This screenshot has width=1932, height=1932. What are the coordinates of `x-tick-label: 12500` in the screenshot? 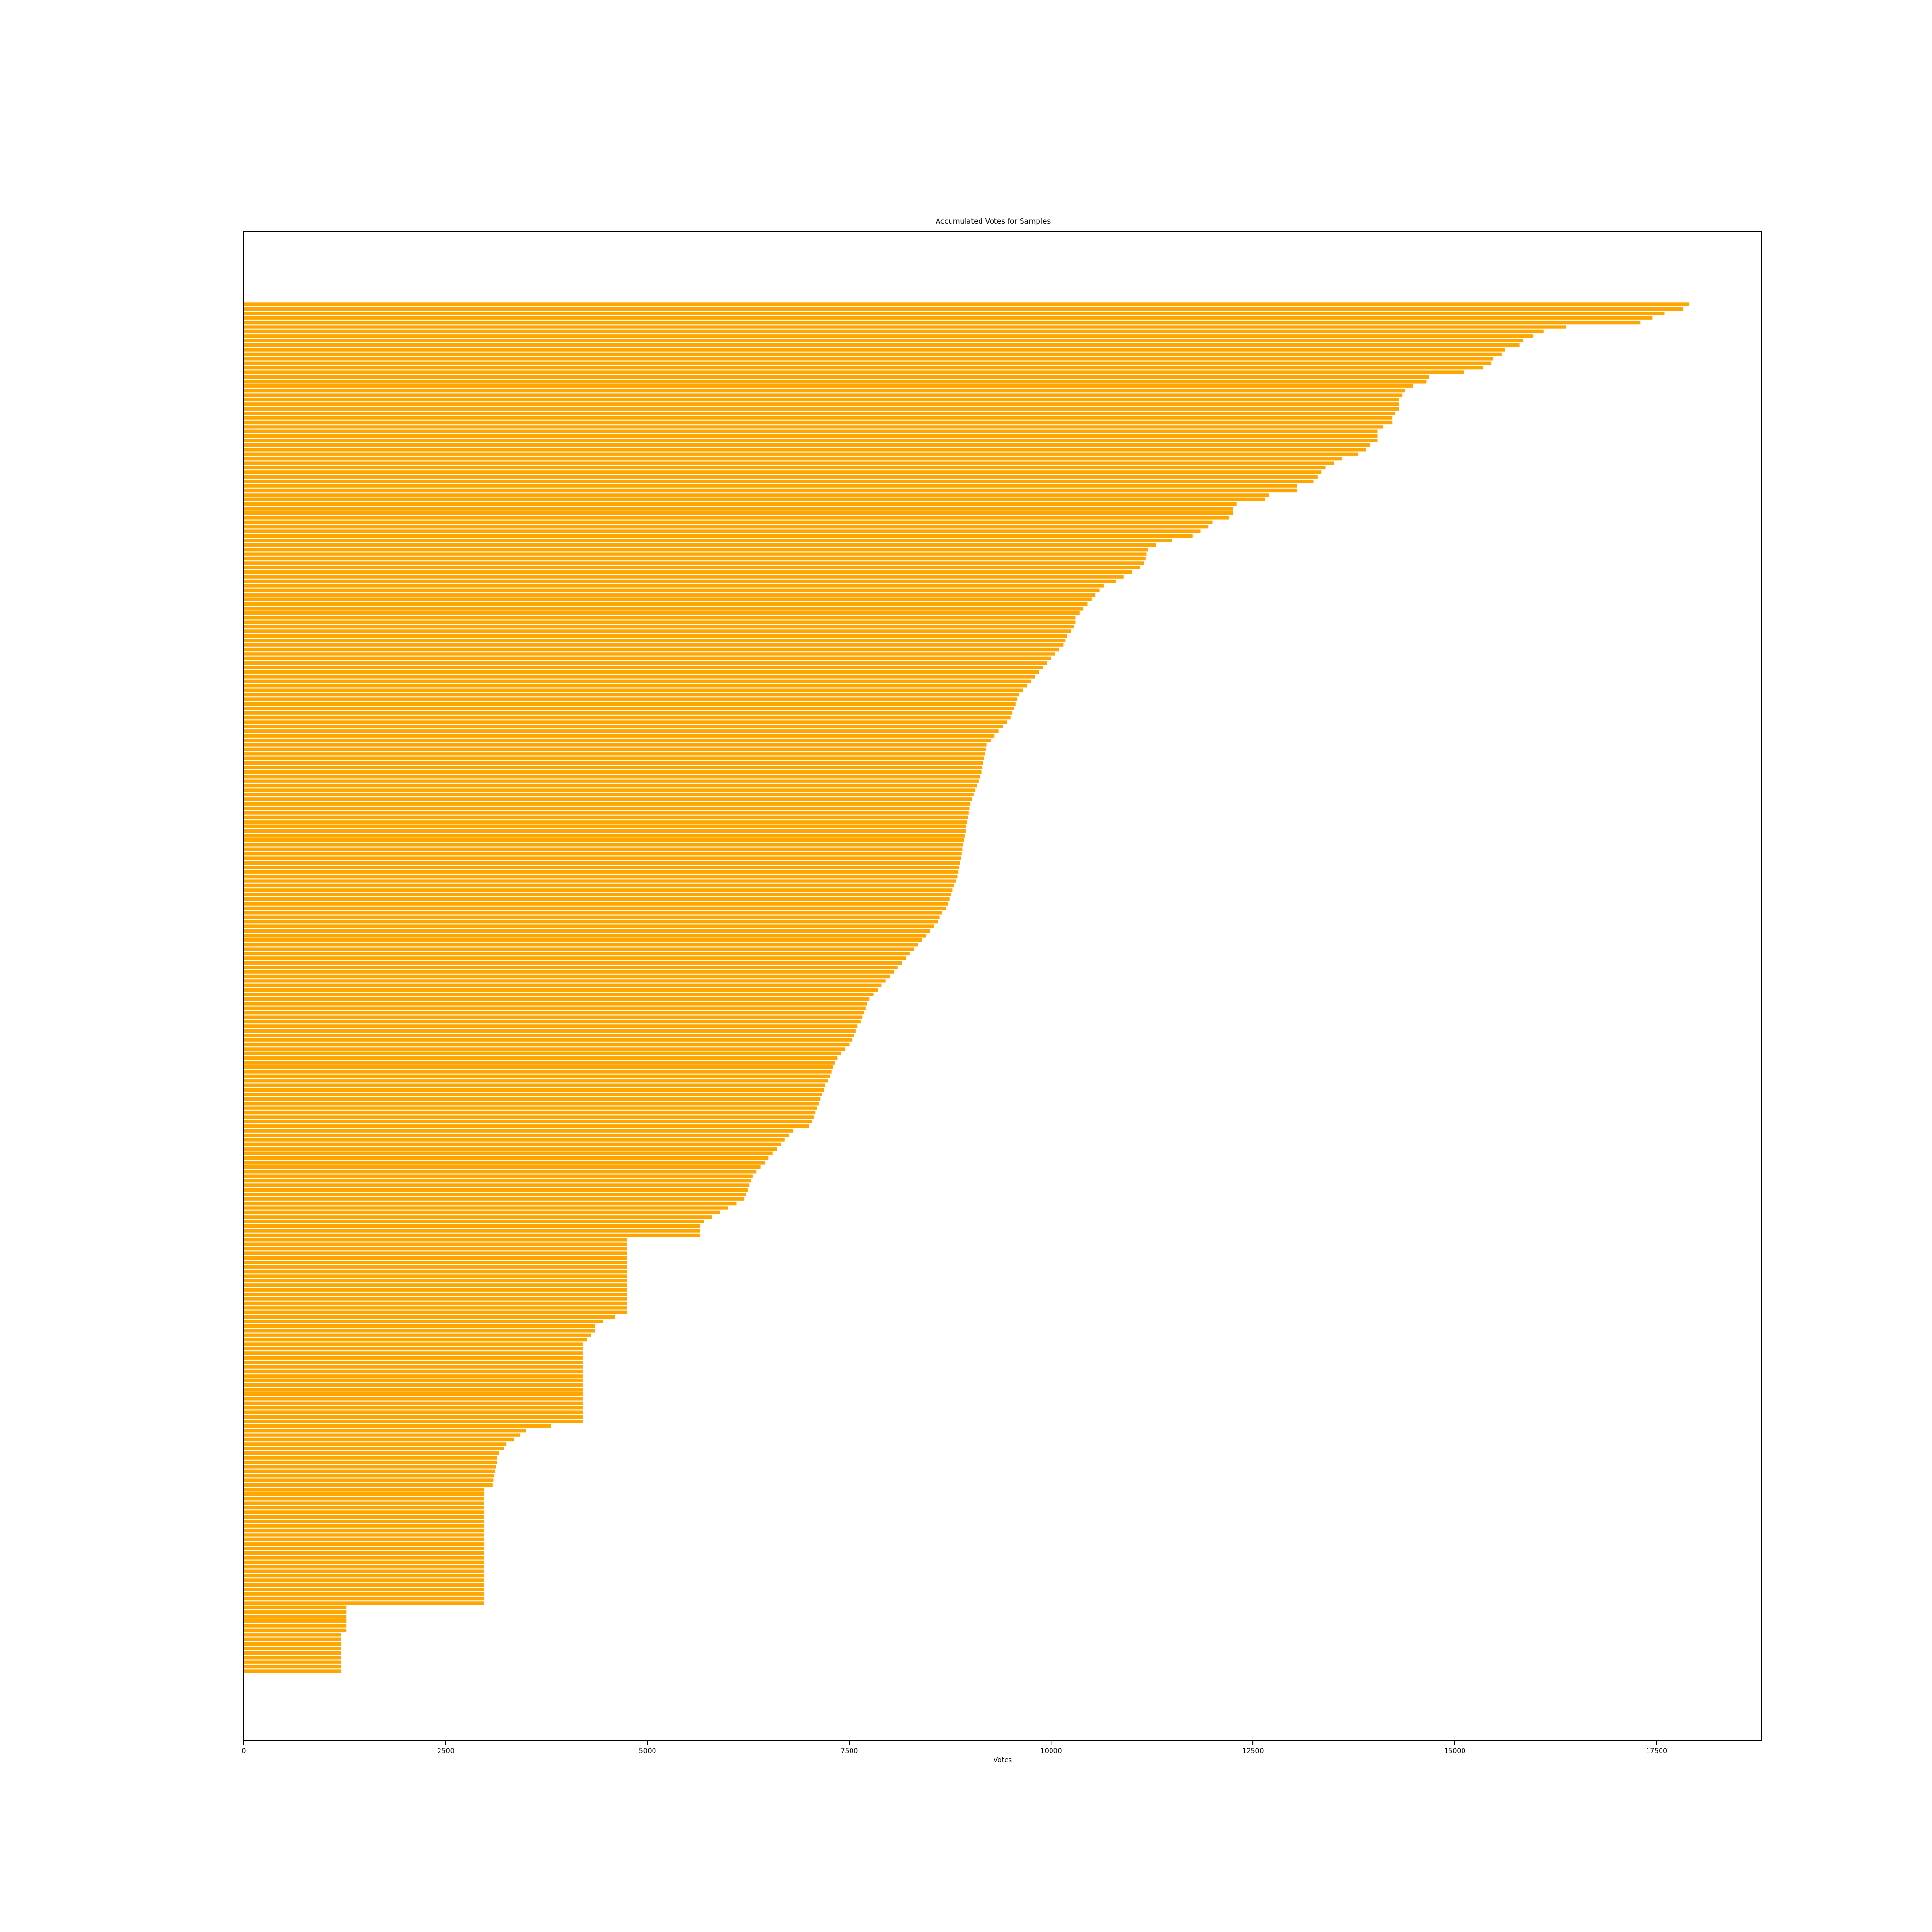 It's located at (1253, 1751).